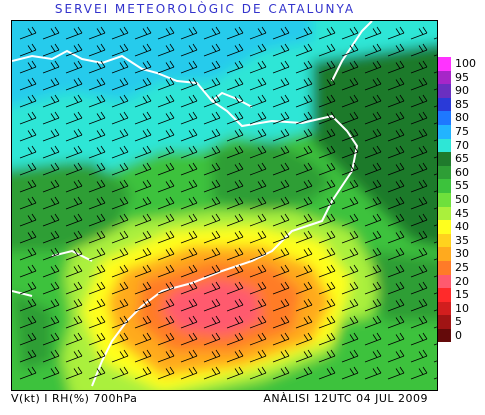 This screenshot has height=415, width=485. I want to click on legend-label: 25, so click(462, 267).